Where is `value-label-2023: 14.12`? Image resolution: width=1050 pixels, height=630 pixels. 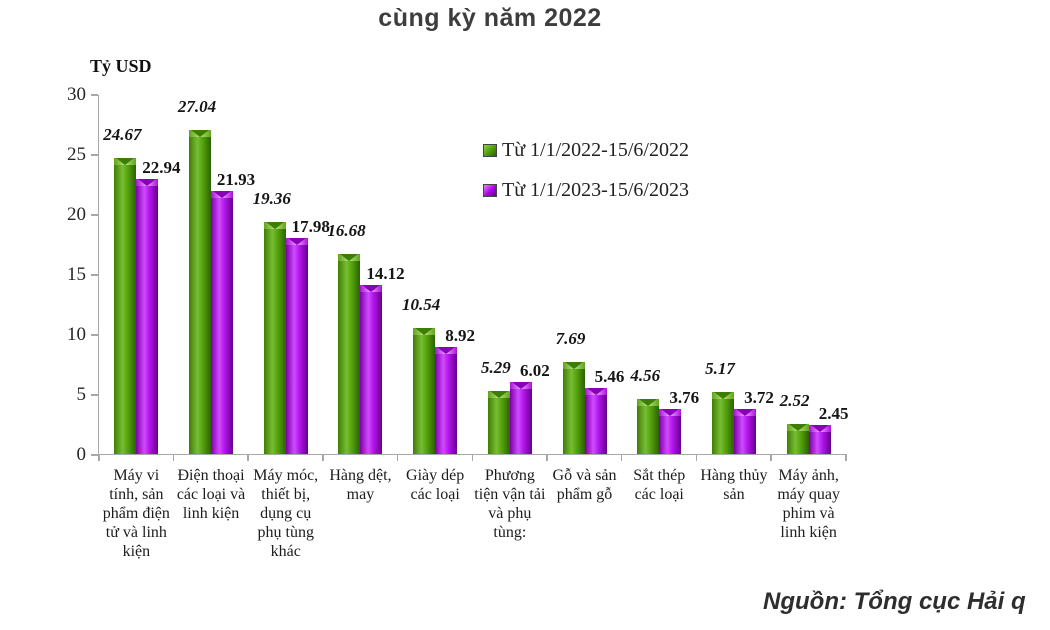 value-label-2023: 14.12 is located at coordinates (385, 273).